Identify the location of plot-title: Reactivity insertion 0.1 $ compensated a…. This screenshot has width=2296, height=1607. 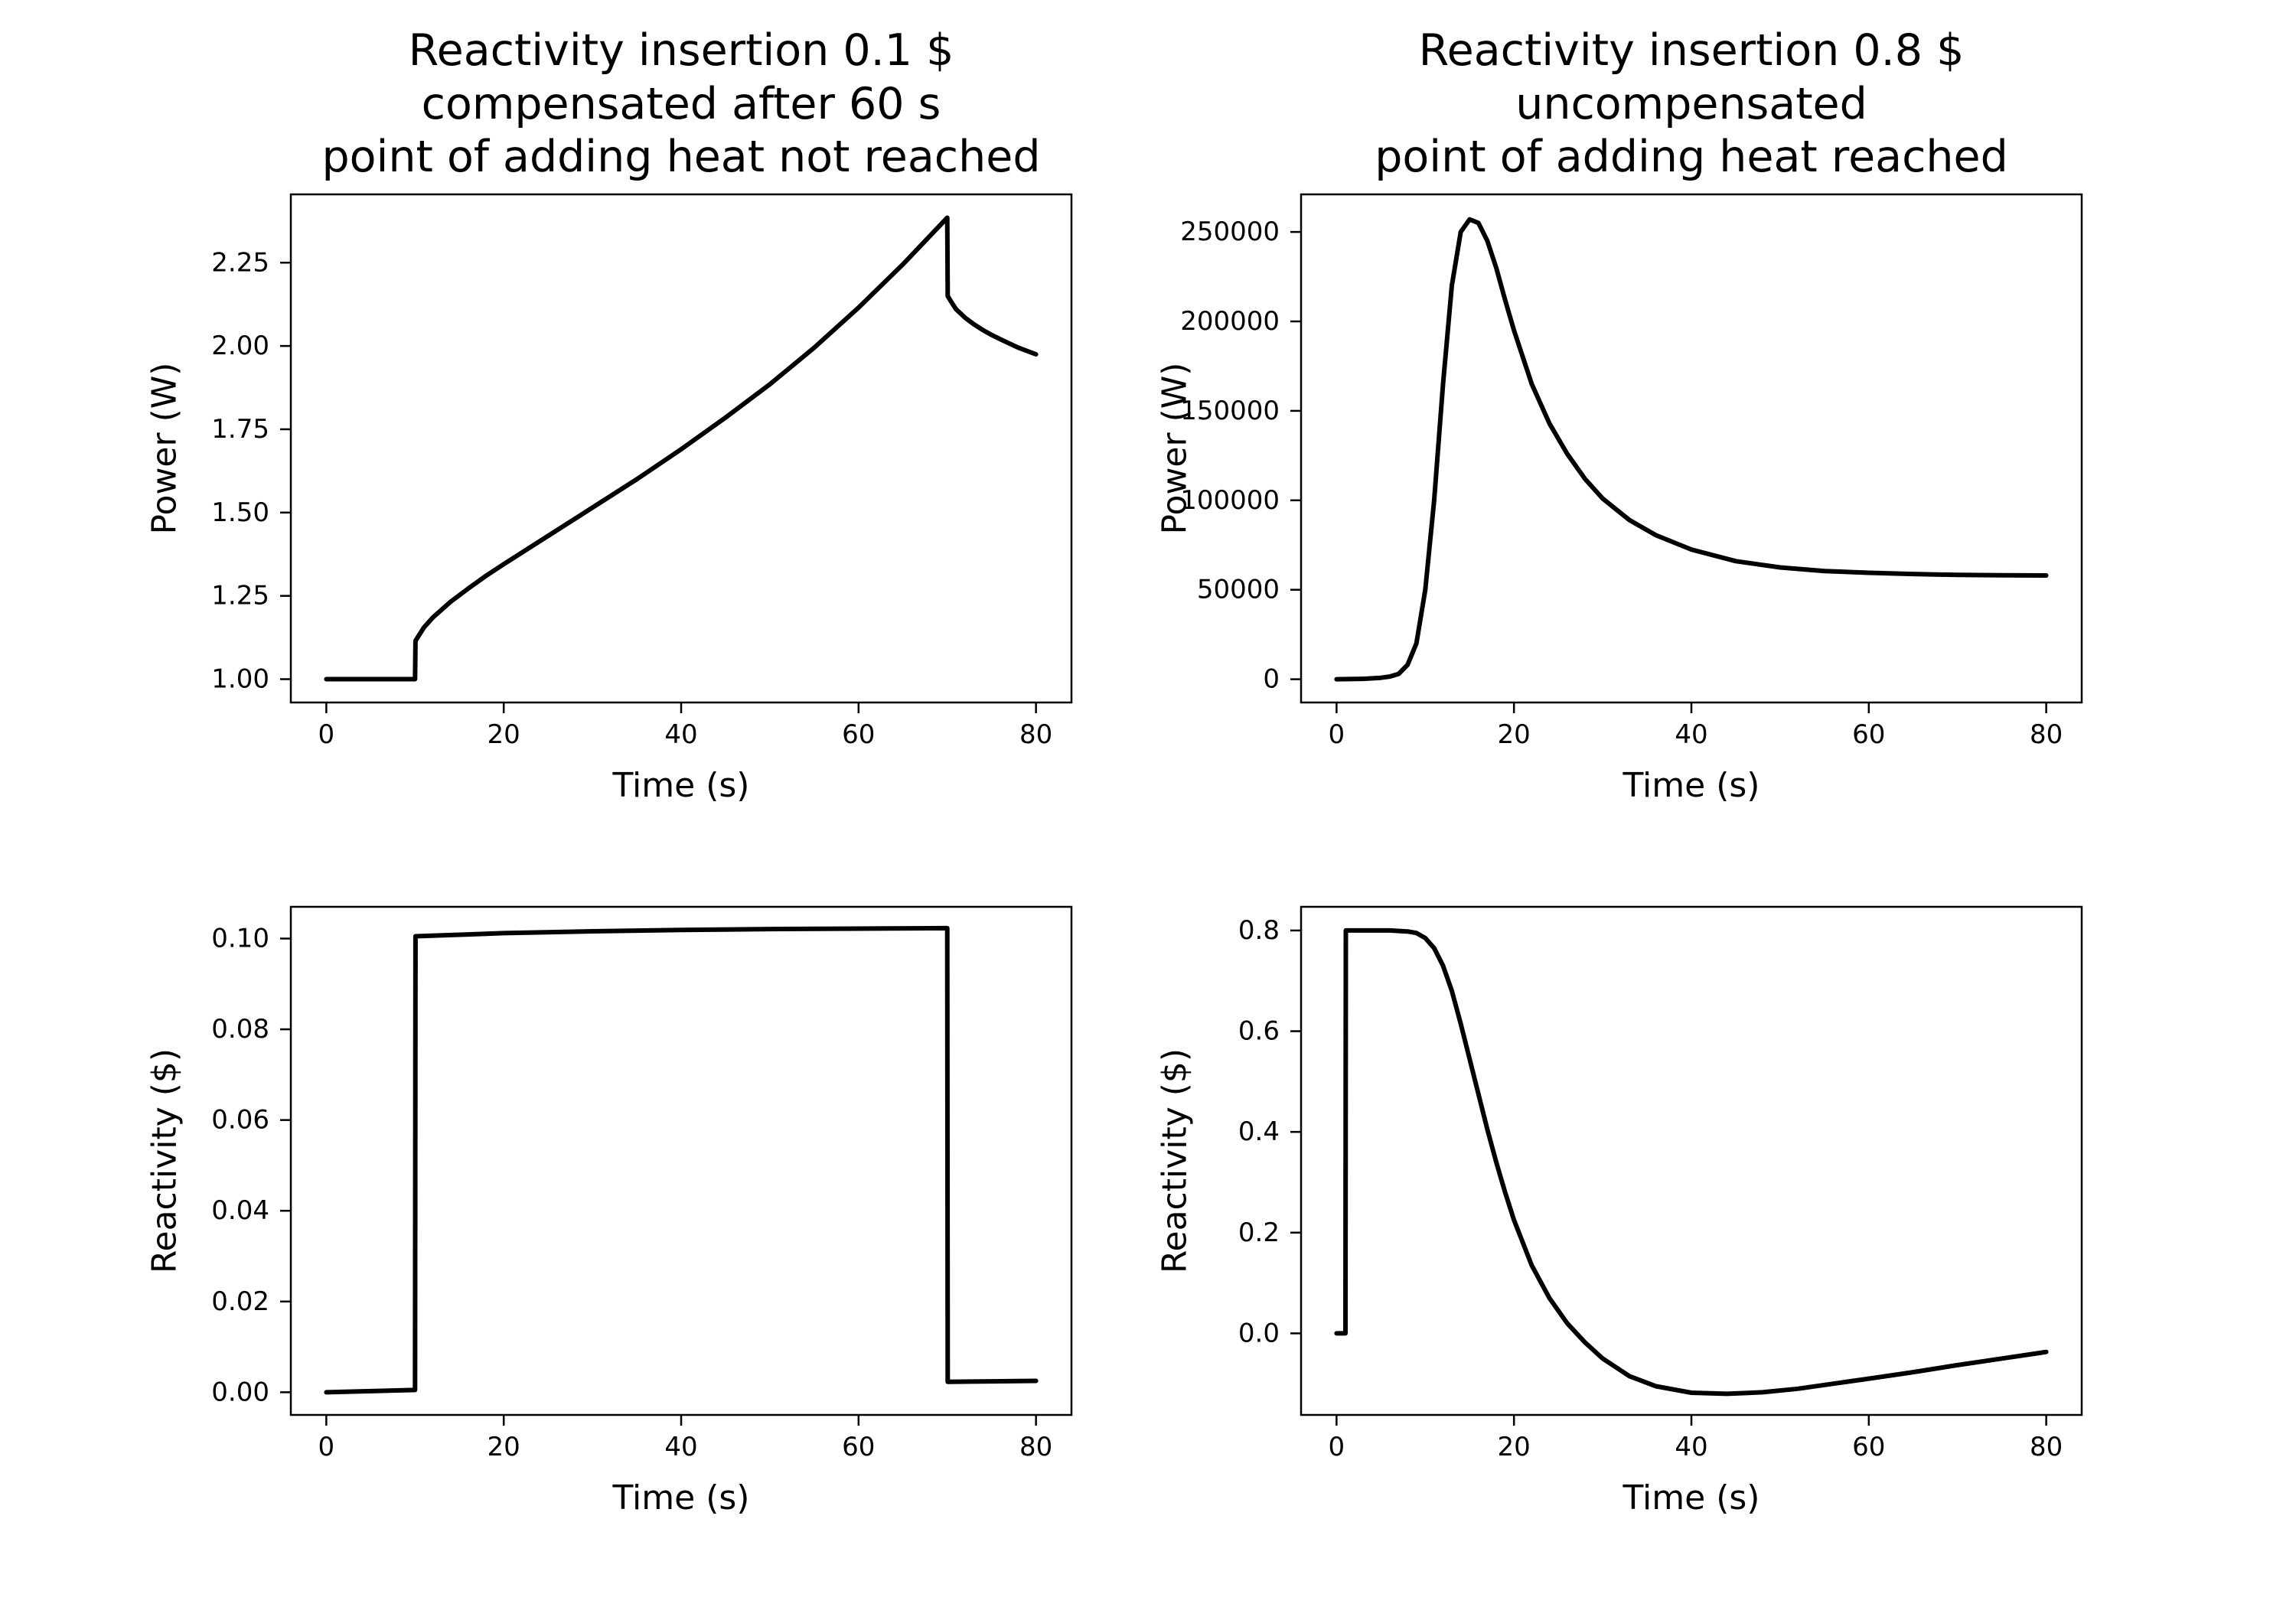
(680, 104).